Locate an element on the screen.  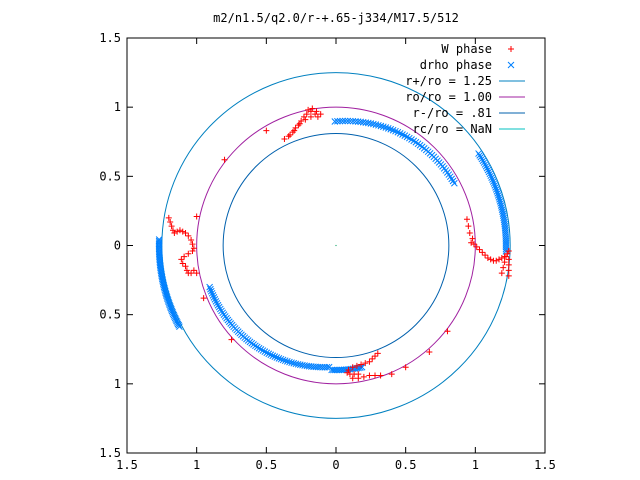
legend-marker-drho-phase is located at coordinates (511, 65).